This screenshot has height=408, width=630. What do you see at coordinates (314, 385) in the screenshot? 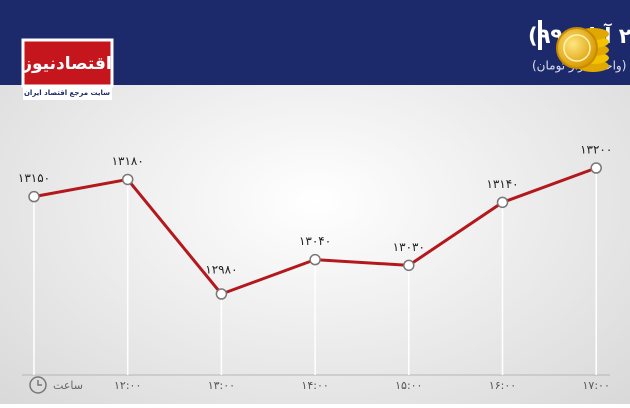
I see `x-tick-label: ۱۴:۰۰` at bounding box center [314, 385].